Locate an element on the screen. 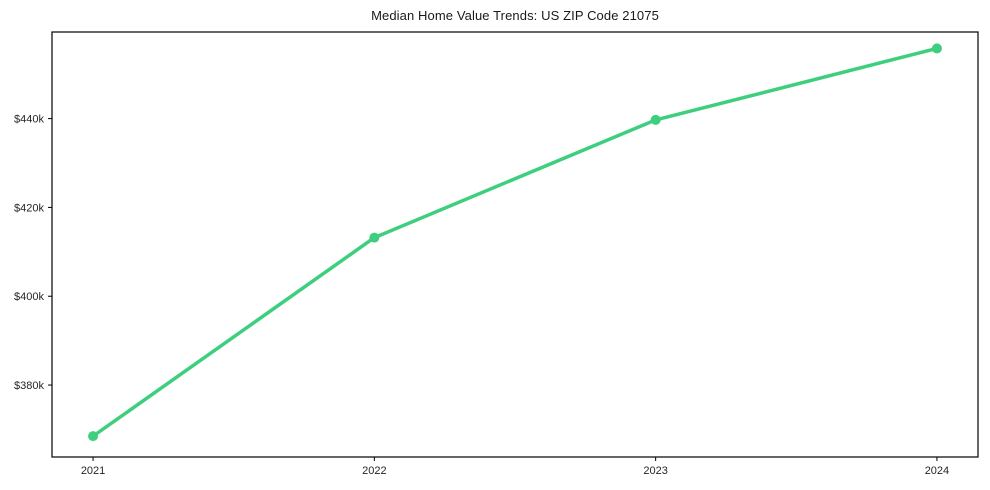  y-tick-label: $420k is located at coordinates (29, 208).